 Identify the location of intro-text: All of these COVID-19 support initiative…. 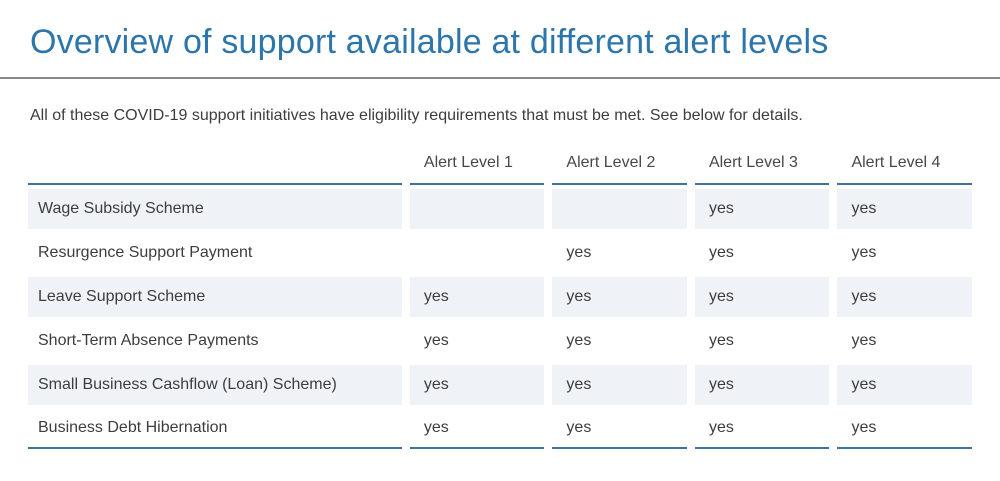
(416, 115).